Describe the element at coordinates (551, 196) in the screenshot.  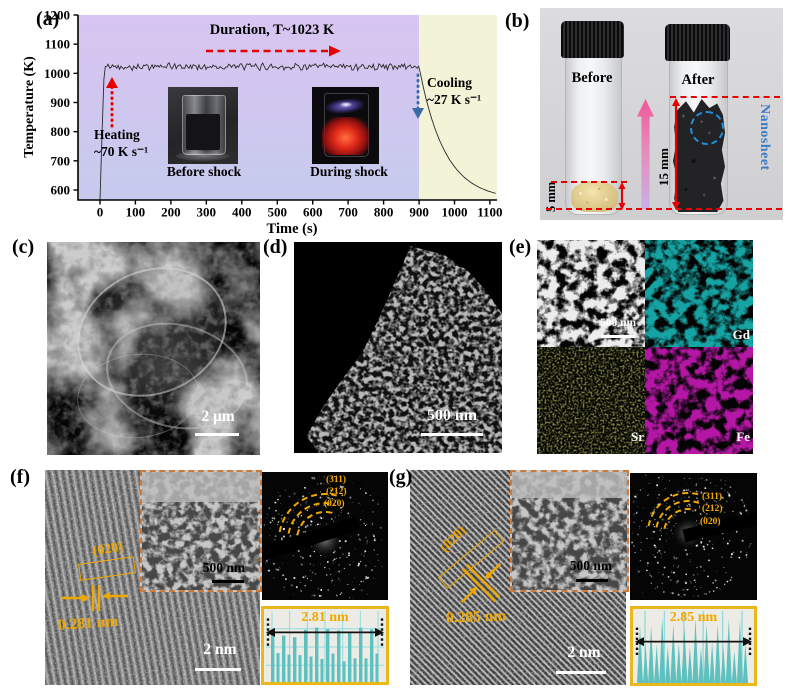
I see `height5-label: 5 mm` at that location.